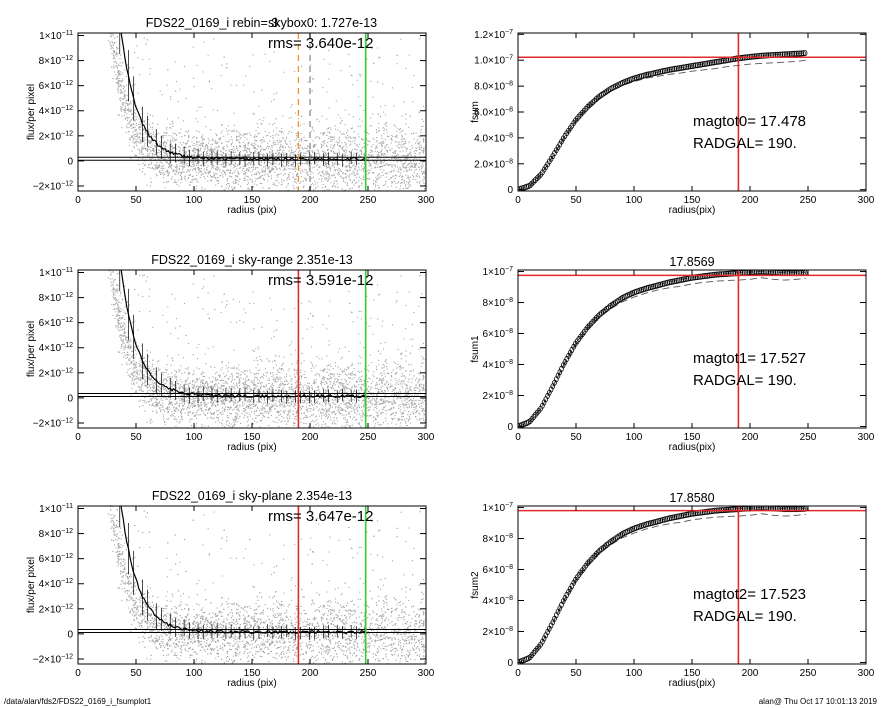 This screenshot has width=885, height=708. I want to click on x-axis-label: radius (pix), so click(251, 683).